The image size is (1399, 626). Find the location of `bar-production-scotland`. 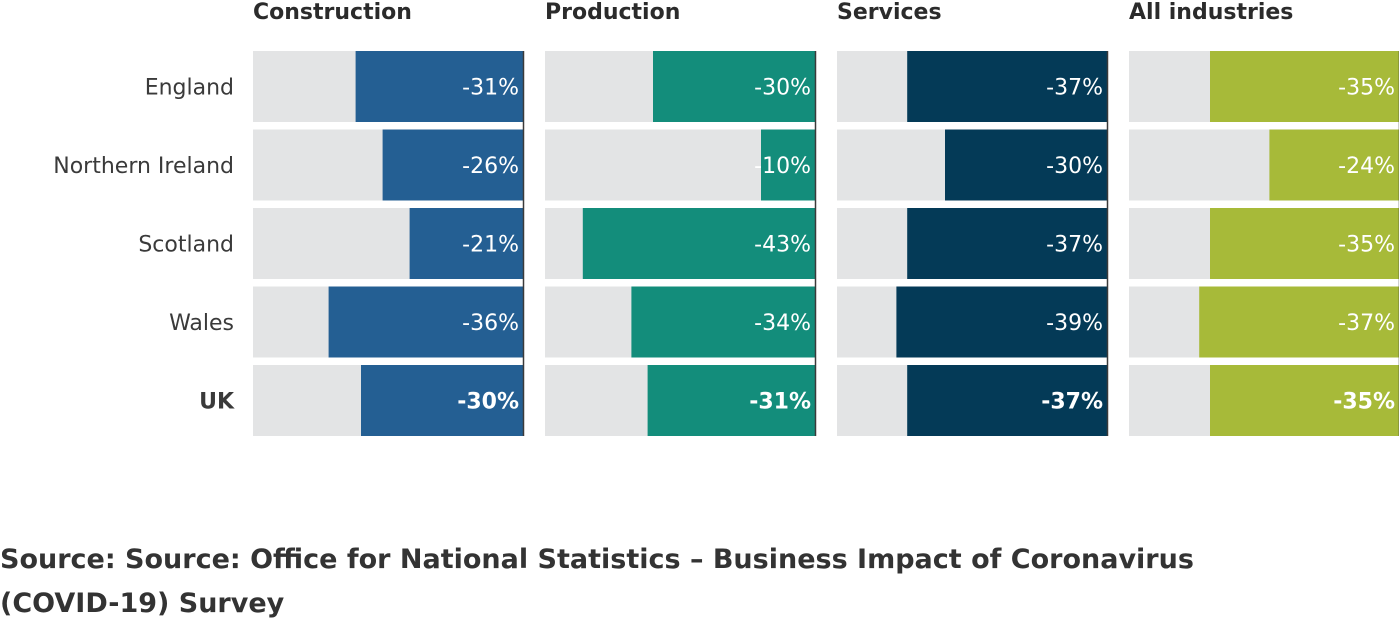

bar-production-scotland is located at coordinates (698, 243).